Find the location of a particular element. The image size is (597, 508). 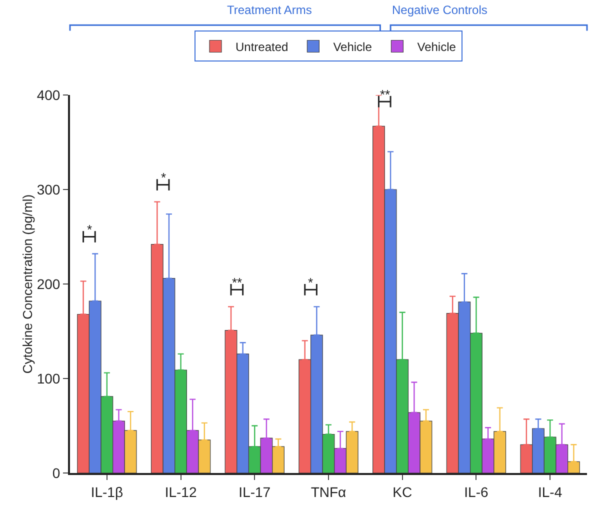

y-tick-label: 400 is located at coordinates (48, 94).